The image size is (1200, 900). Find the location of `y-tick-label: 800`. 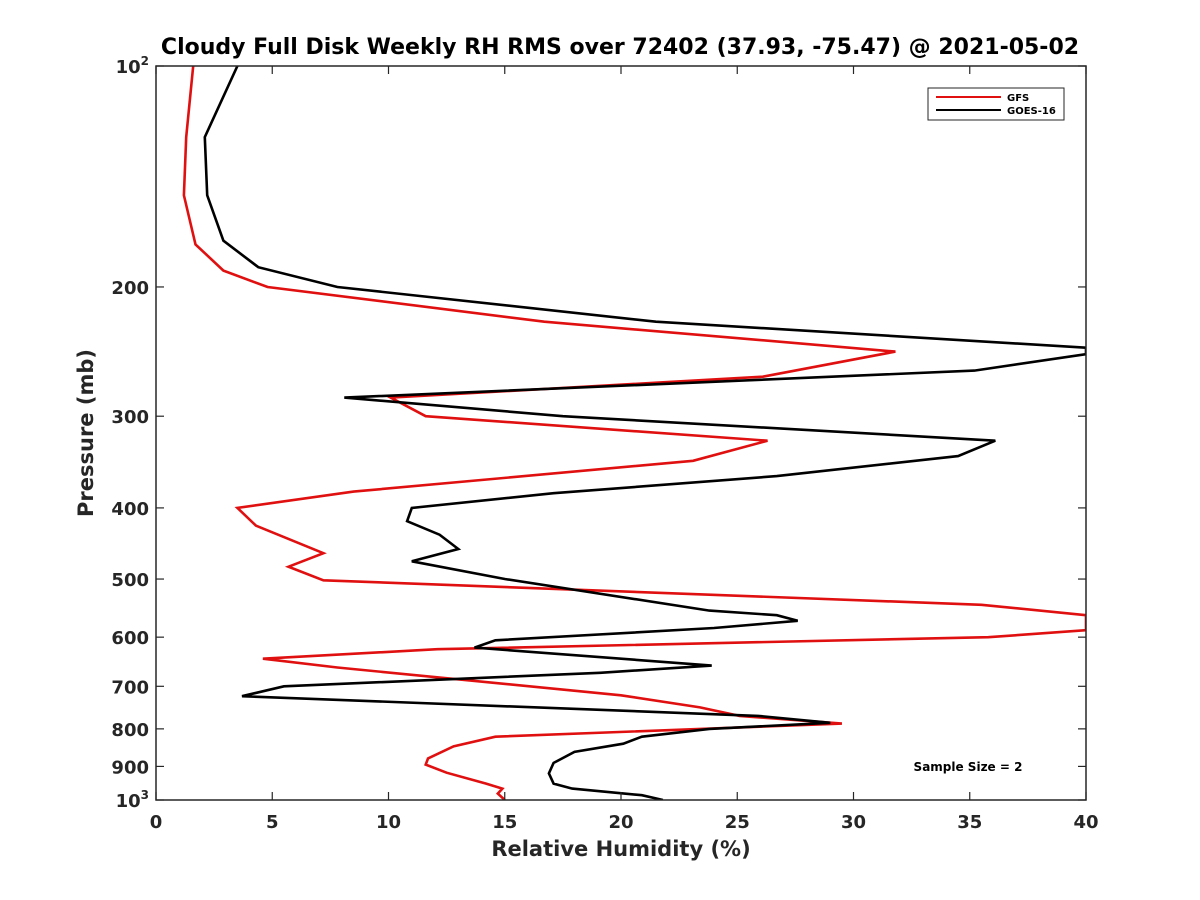

y-tick-label: 800 is located at coordinates (130, 730).